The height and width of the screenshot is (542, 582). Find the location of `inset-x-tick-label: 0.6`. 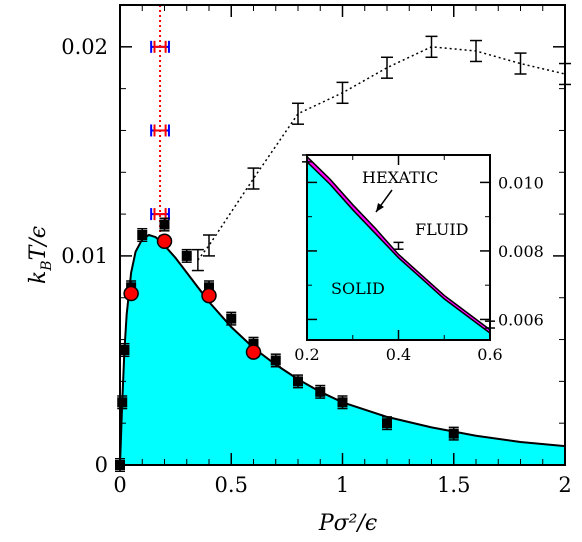

inset-x-tick-label: 0.6 is located at coordinates (489, 354).